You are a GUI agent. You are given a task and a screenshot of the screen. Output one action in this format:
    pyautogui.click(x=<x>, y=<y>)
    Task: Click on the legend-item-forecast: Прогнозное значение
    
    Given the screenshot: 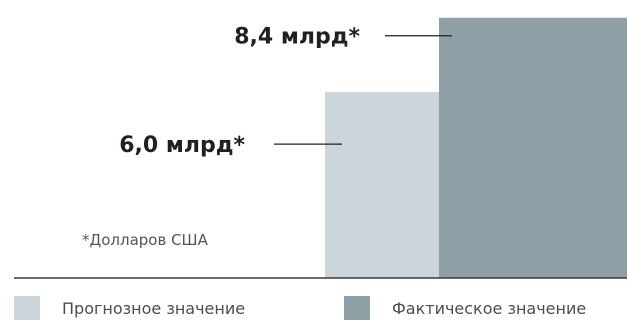 What is the action you would take?
    pyautogui.click(x=129, y=308)
    